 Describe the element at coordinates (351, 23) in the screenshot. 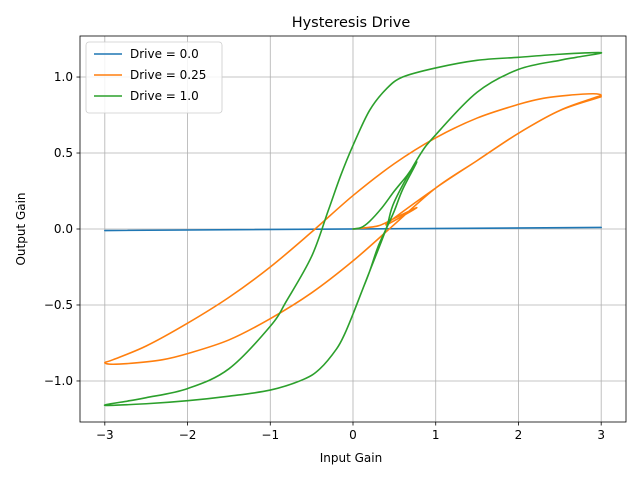

I see `chart-title: Hysteresis Drive` at that location.